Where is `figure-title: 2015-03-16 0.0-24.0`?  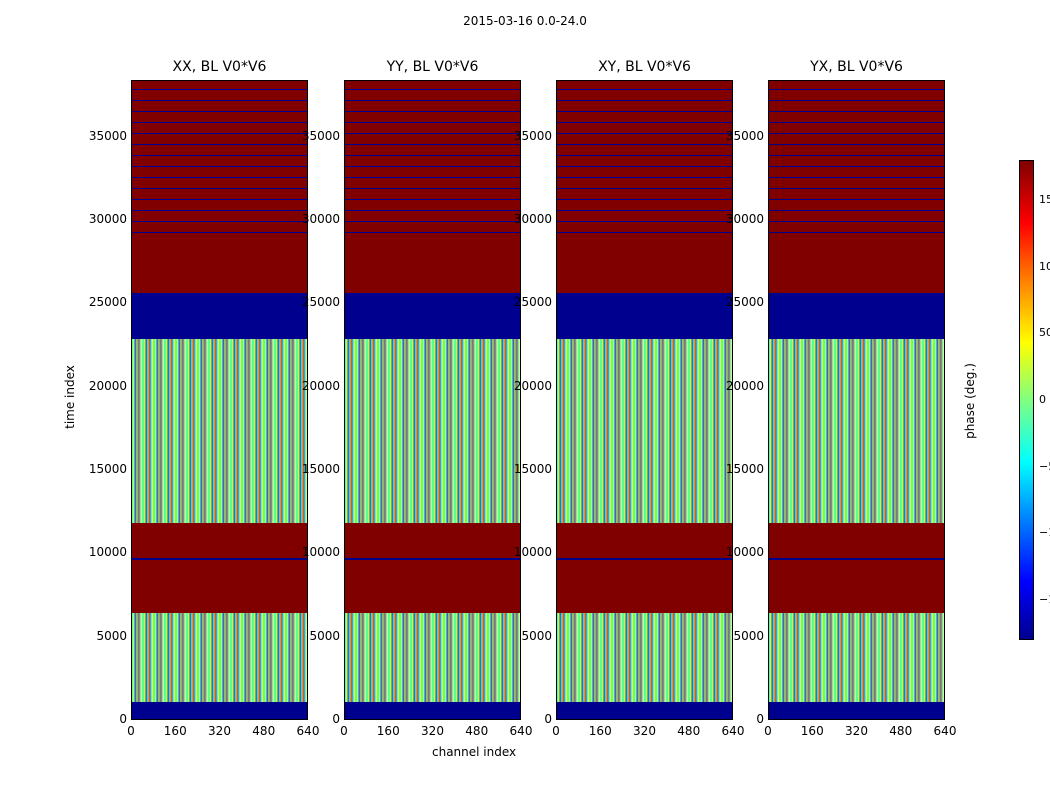
figure-title: 2015-03-16 0.0-24.0 is located at coordinates (525, 21).